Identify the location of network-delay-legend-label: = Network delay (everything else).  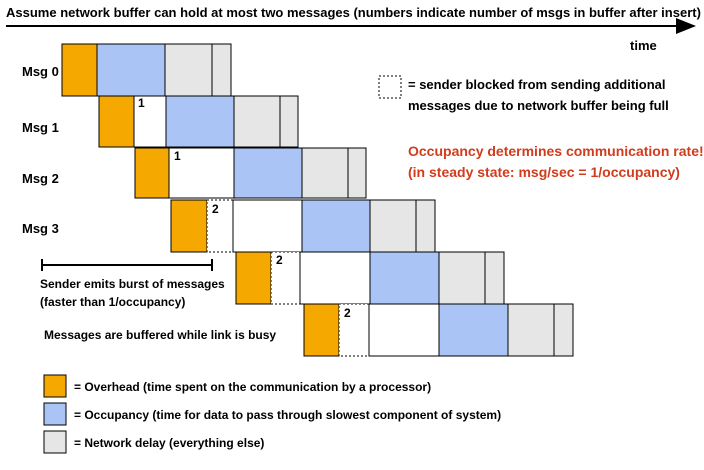
(169, 443).